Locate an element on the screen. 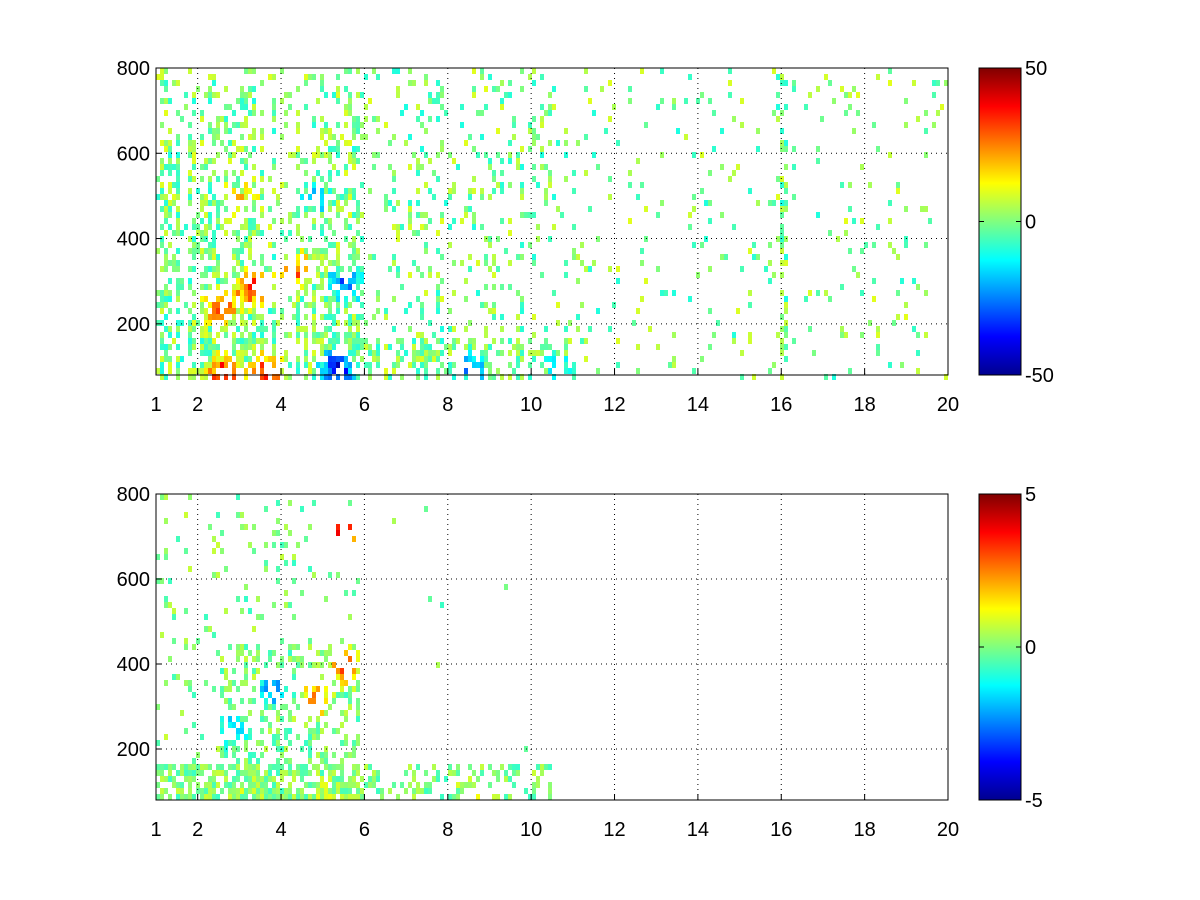  bottom-y-tick-label: 600 is located at coordinates (133, 580).